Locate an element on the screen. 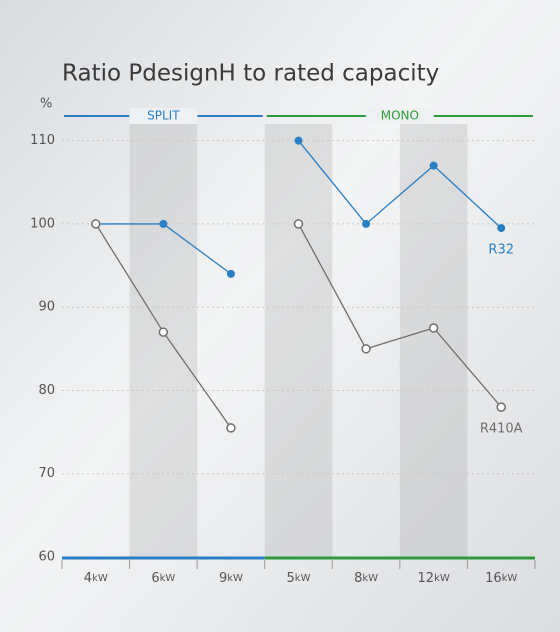 The height and width of the screenshot is (632, 560). y-tick-label: 90 is located at coordinates (46, 307).